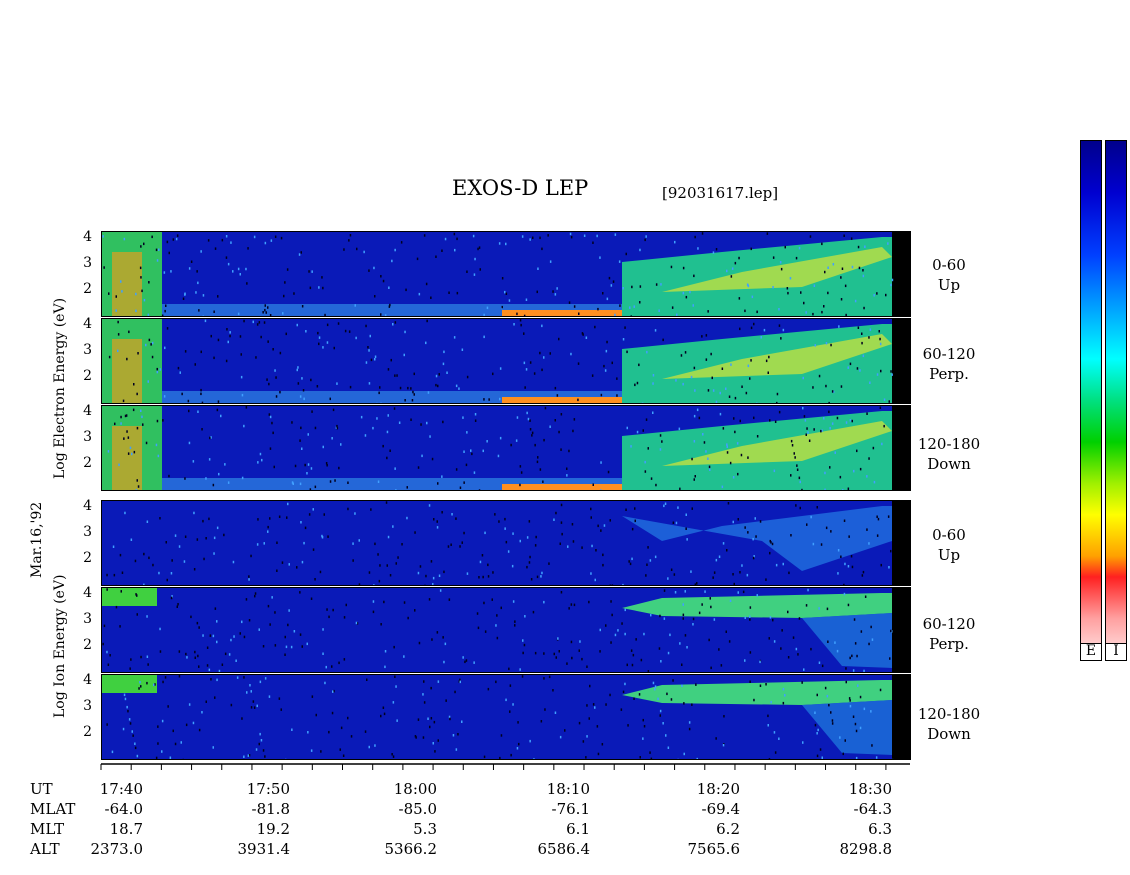 This screenshot has width=1130, height=875. What do you see at coordinates (901, 361) in the screenshot?
I see `data-gap` at bounding box center [901, 361].